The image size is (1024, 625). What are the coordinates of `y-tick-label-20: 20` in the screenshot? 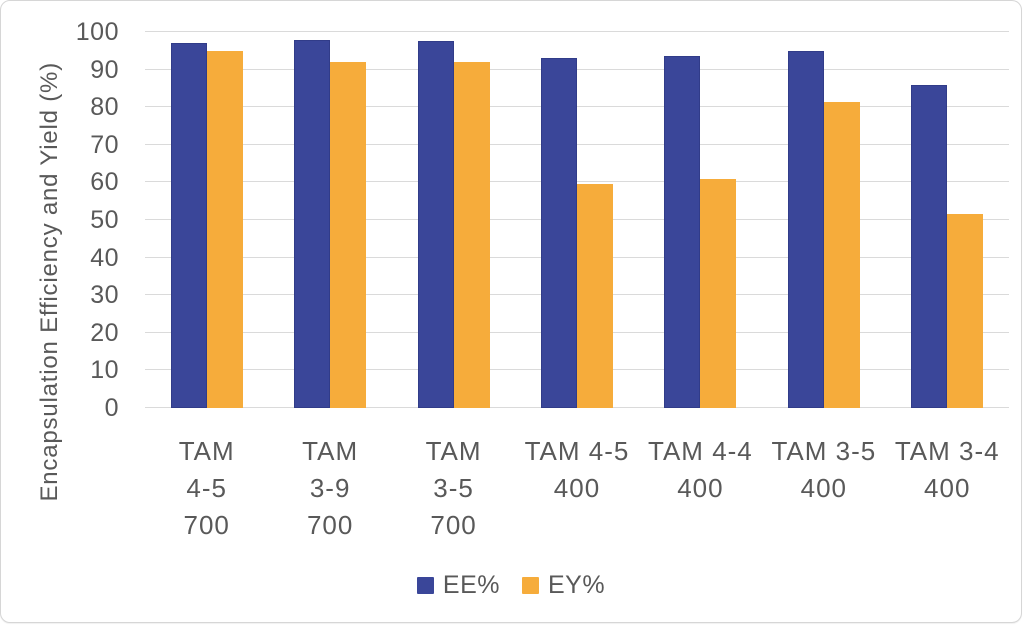 It's located at (104, 332).